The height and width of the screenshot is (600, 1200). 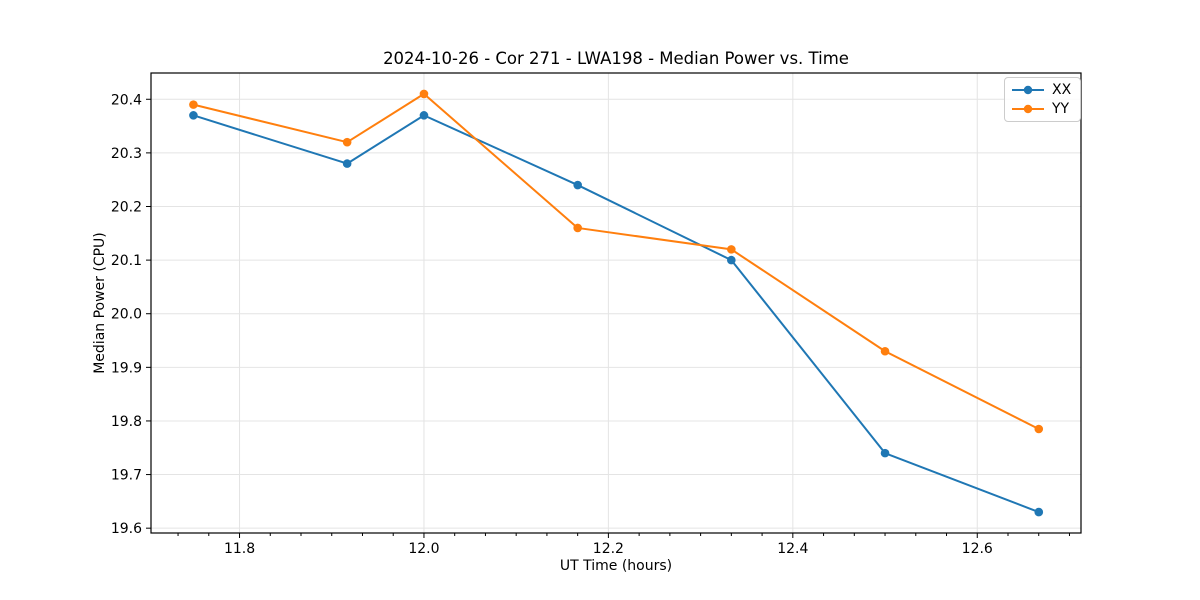 What do you see at coordinates (792, 549) in the screenshot?
I see `x-tick-label: 12.4` at bounding box center [792, 549].